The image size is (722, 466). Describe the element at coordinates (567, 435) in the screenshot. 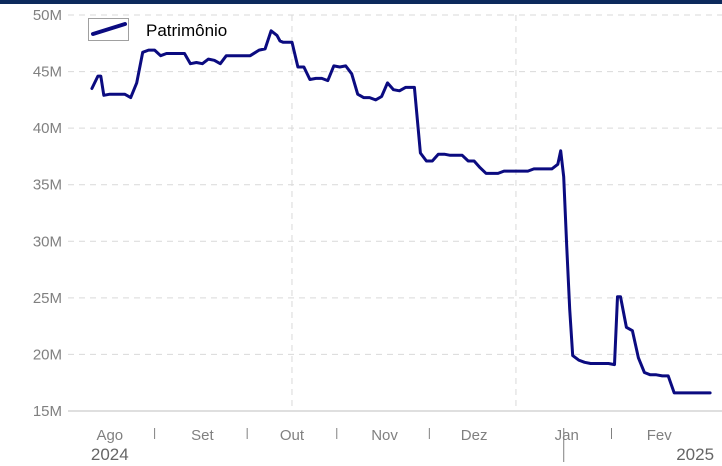

I see `x-tick-label: Jan` at that location.